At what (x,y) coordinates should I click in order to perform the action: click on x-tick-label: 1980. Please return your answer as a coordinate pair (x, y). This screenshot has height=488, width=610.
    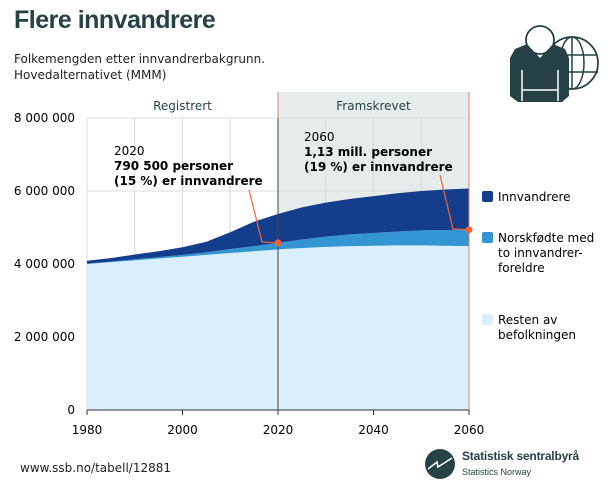
    Looking at the image, I should click on (87, 430).